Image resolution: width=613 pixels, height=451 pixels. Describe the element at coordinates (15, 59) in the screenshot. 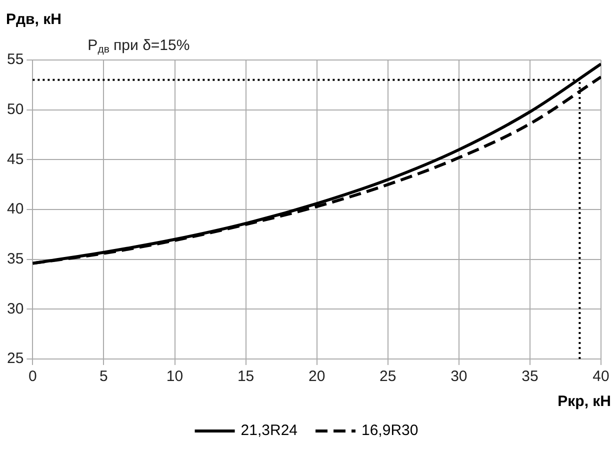

I see `y-tick-label: 55` at that location.